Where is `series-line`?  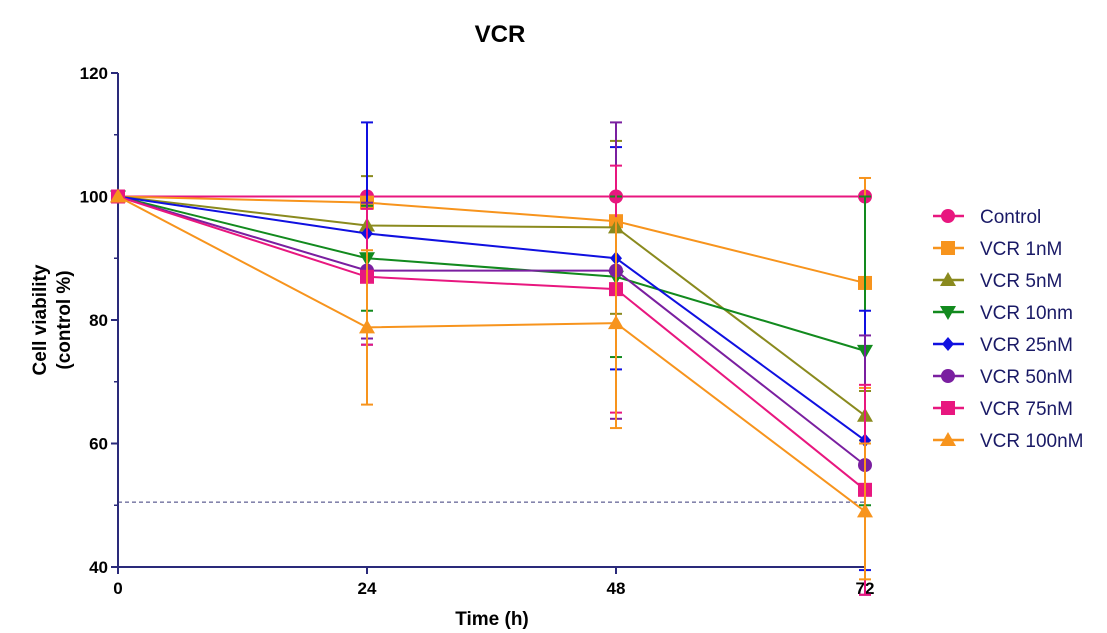
series-line is located at coordinates (491, 239).